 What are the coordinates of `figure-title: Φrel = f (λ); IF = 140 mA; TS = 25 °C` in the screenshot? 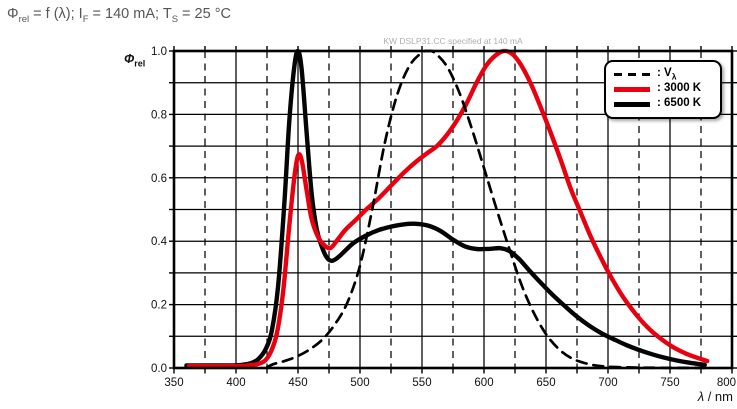 It's located at (119, 15).